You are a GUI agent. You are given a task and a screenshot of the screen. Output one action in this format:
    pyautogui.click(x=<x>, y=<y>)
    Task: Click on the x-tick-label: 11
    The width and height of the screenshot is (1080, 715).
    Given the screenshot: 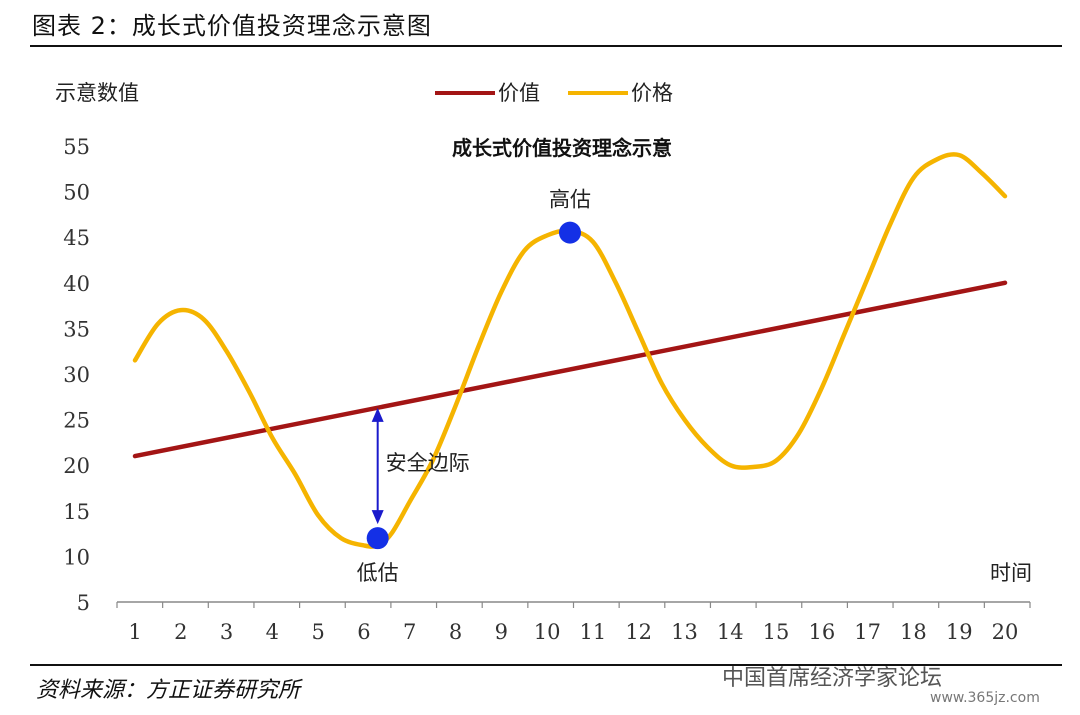 What is the action you would take?
    pyautogui.click(x=593, y=632)
    